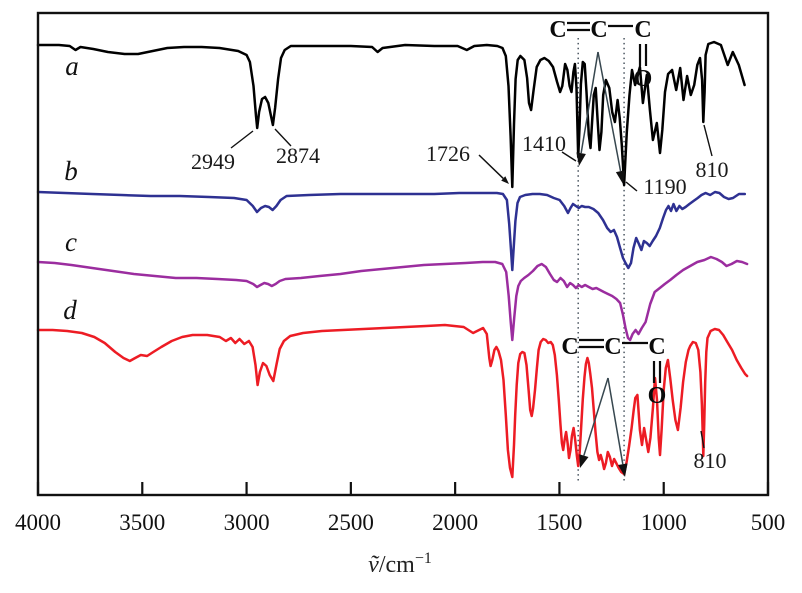 This screenshot has height=593, width=802. I want to click on assignment-arrow-0-head, so click(581, 159).